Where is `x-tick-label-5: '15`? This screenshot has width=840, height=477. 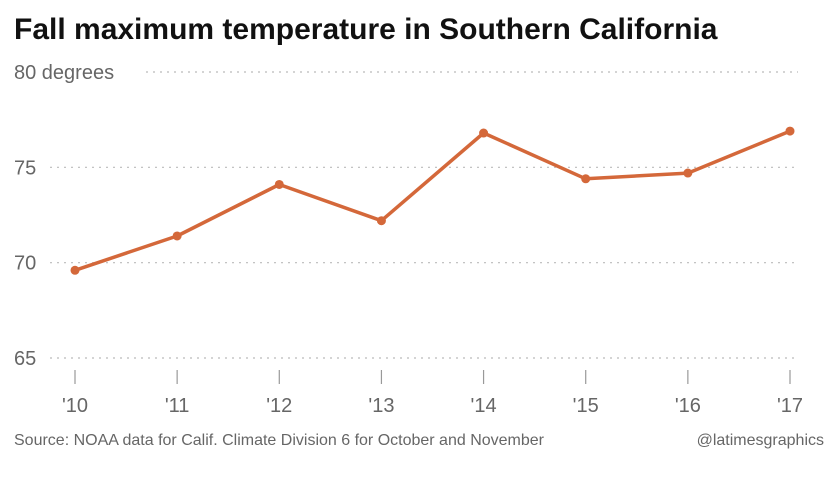 x-tick-label-5: '15 is located at coordinates (586, 406).